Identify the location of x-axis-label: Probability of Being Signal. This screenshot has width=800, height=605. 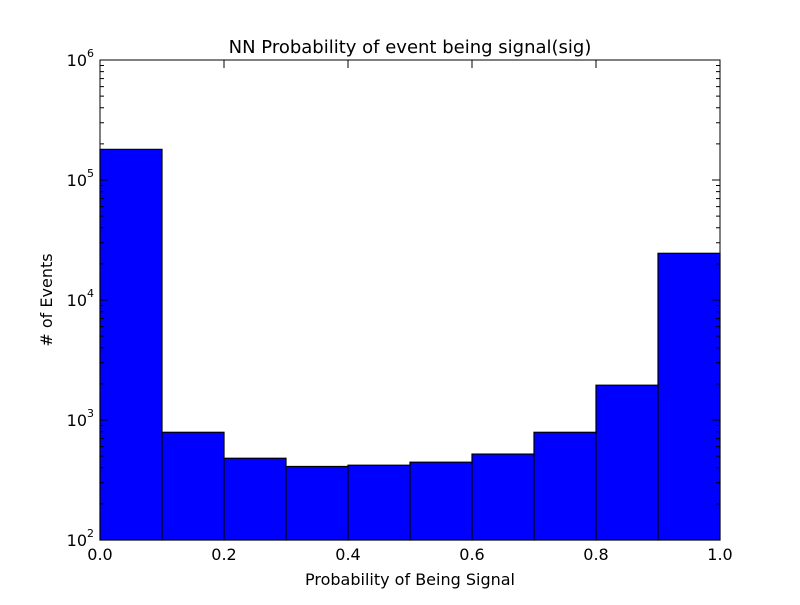
(410, 579).